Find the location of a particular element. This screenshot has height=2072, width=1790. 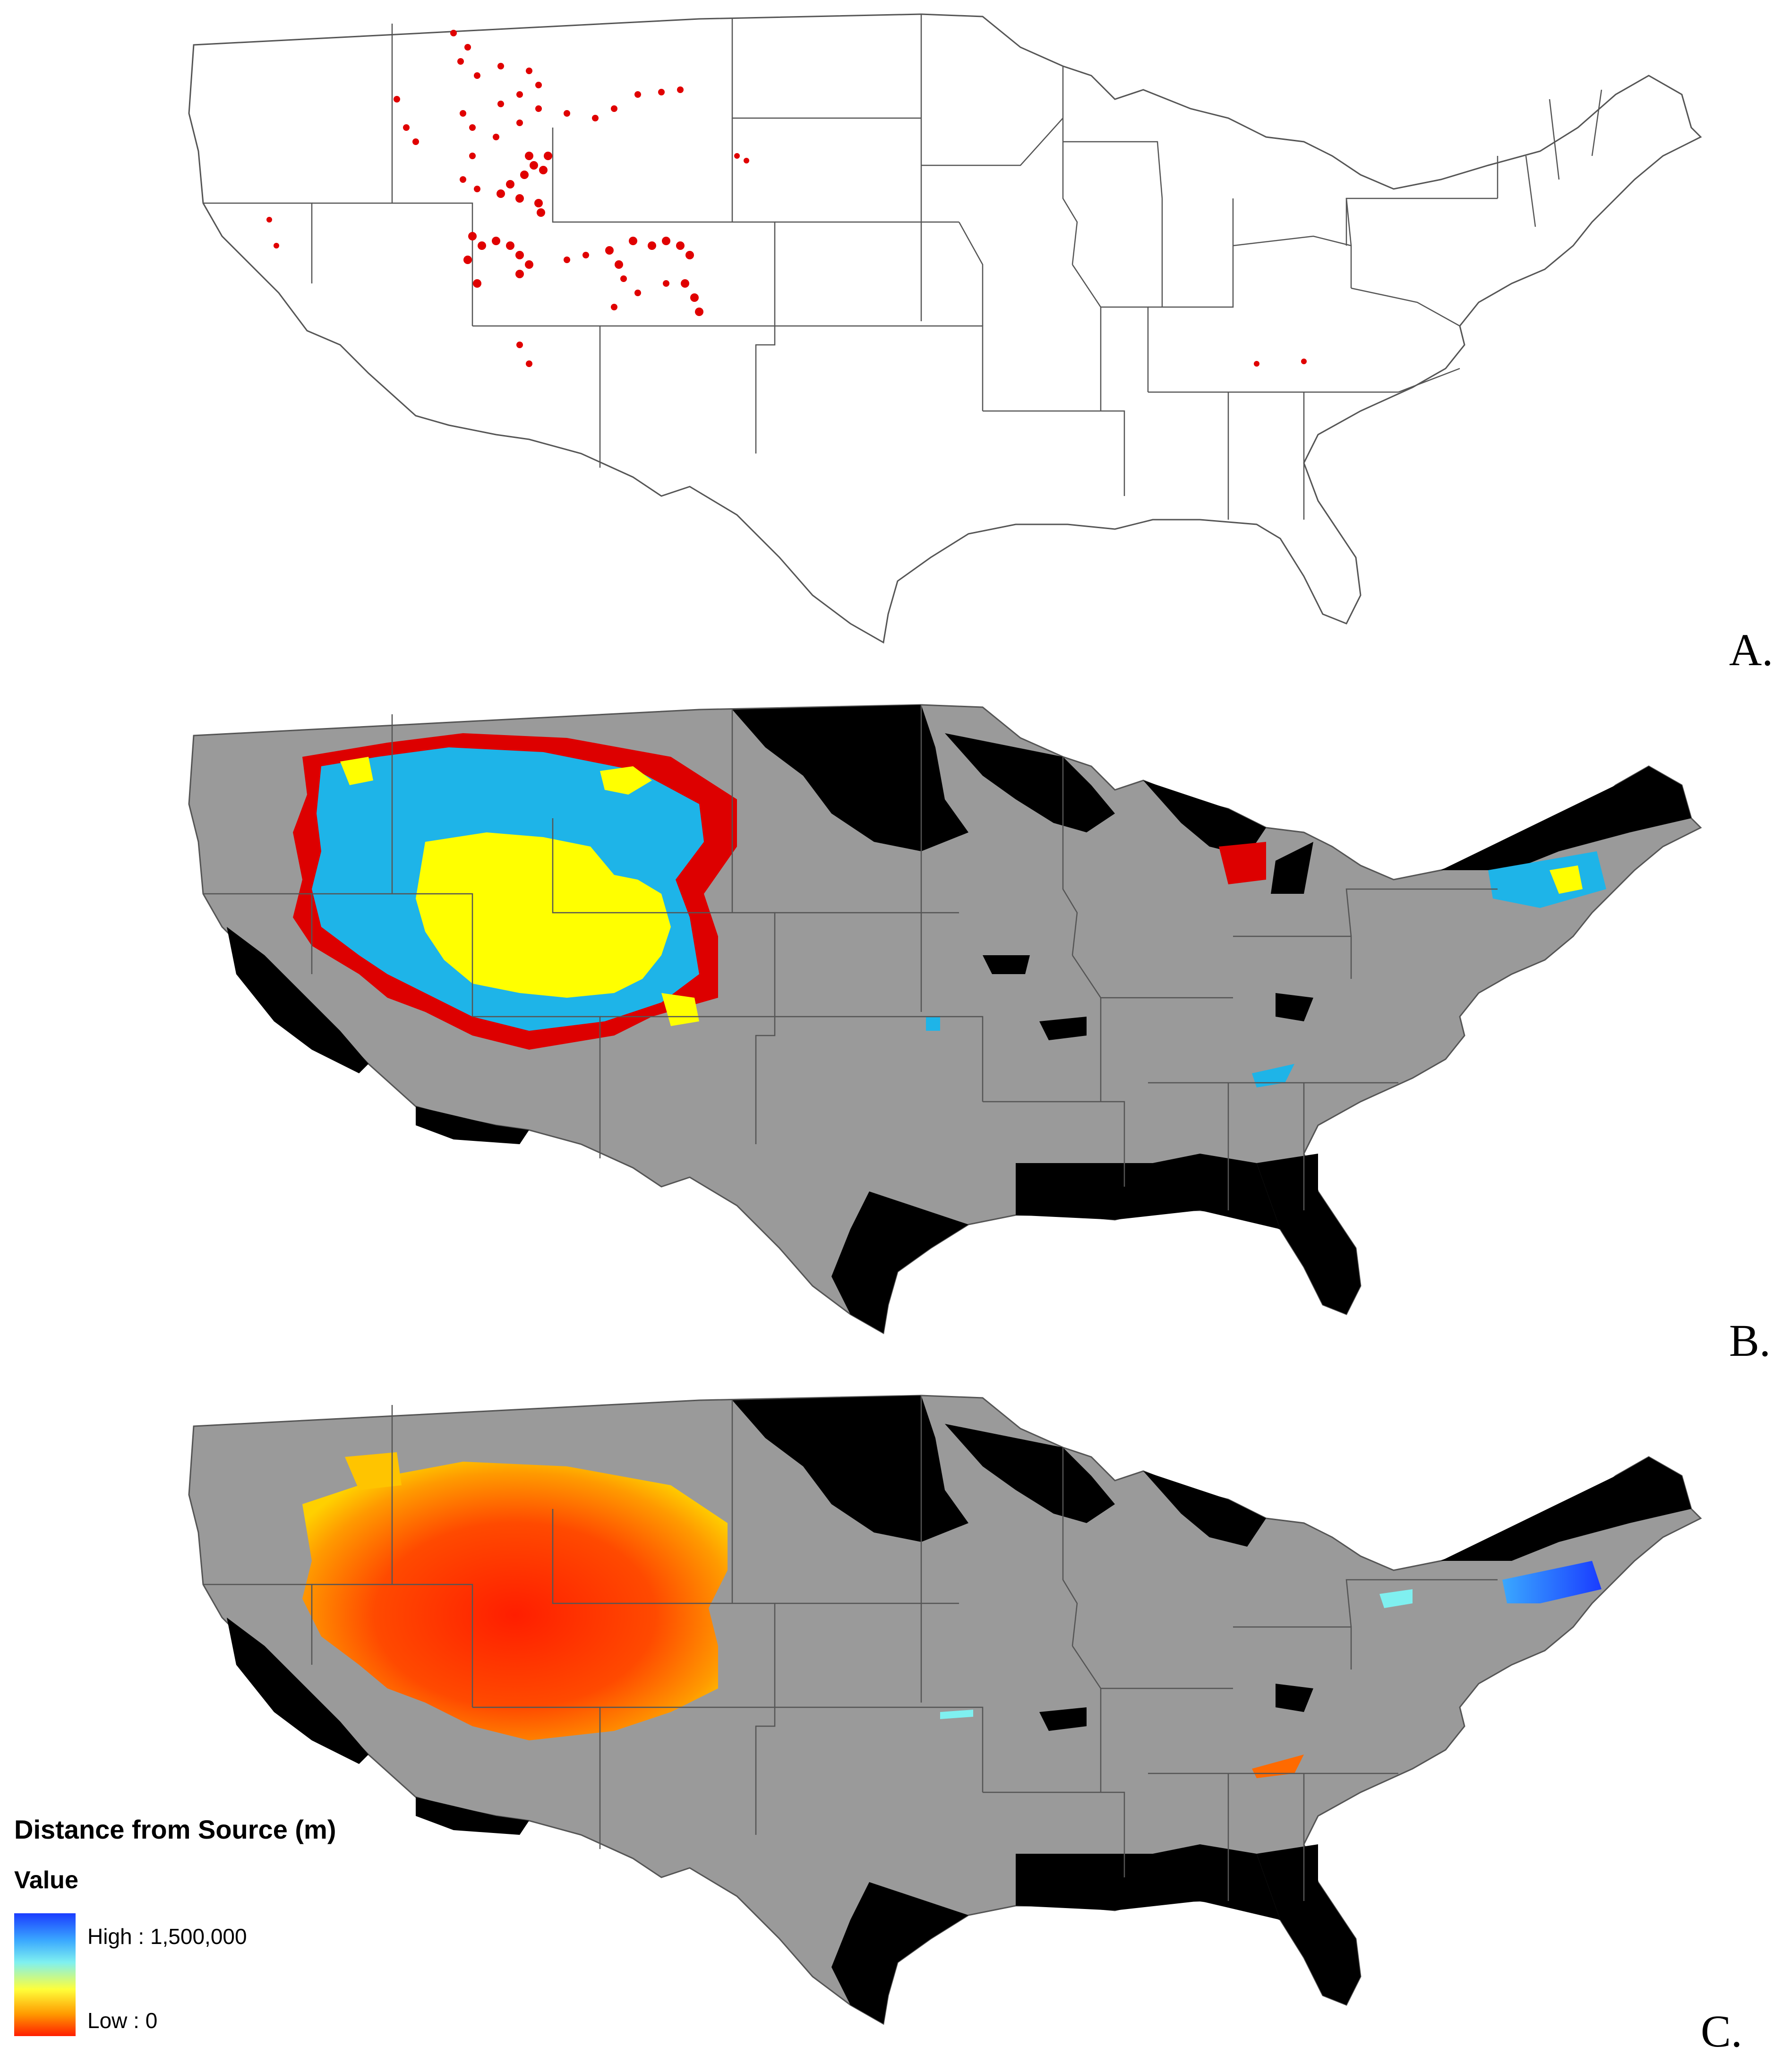

suitability-classes-b is located at coordinates (949, 910).